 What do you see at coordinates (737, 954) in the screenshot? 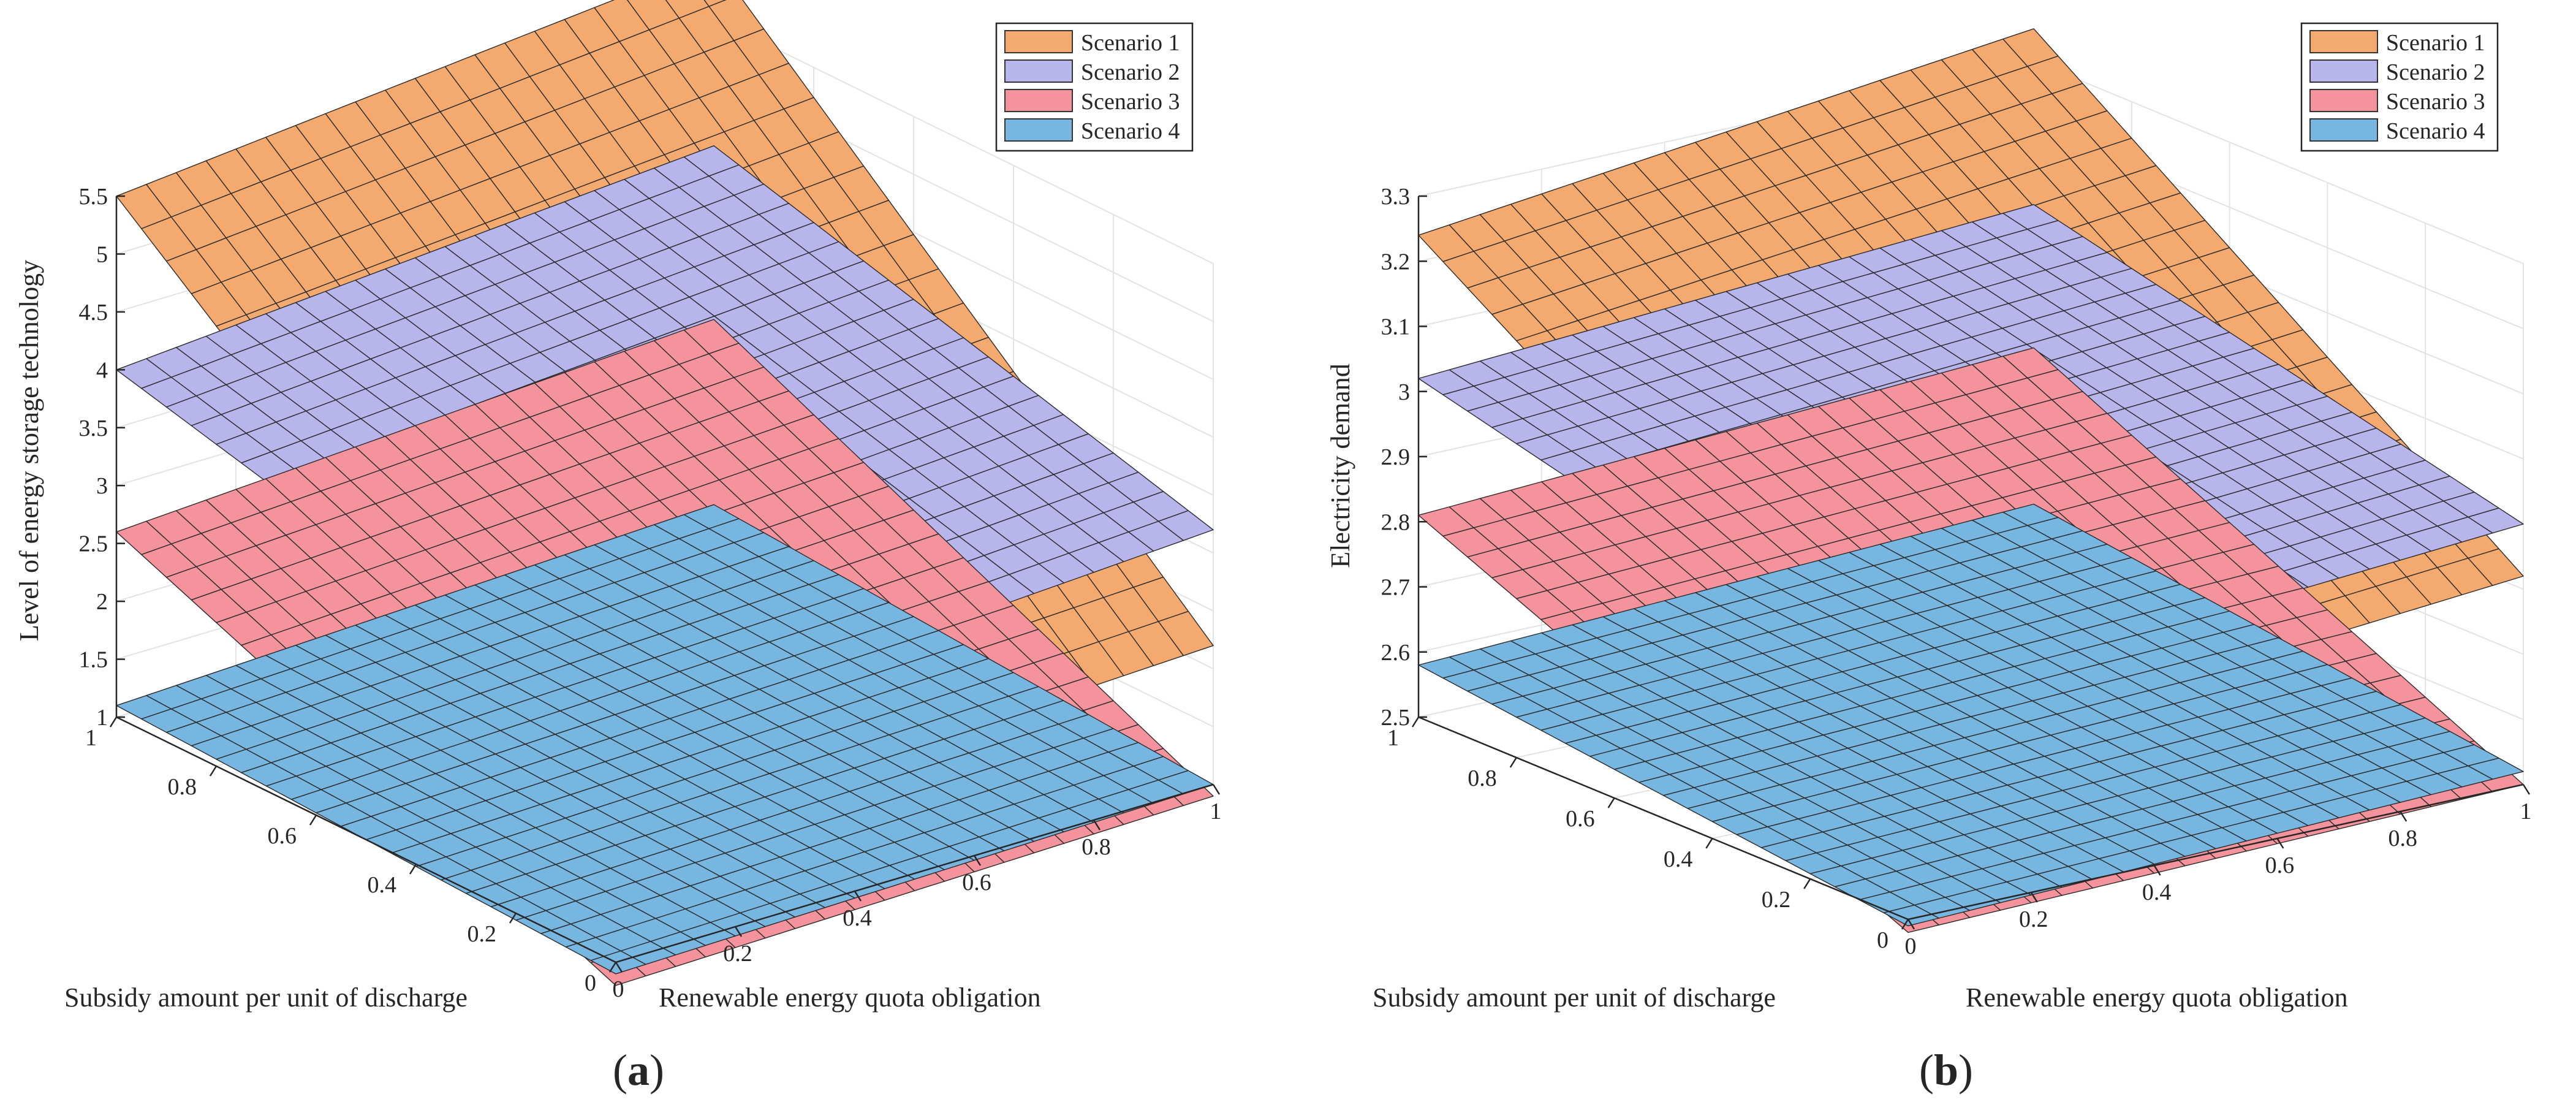
I see `panel-a-ytick-label: 0.2` at bounding box center [737, 954].